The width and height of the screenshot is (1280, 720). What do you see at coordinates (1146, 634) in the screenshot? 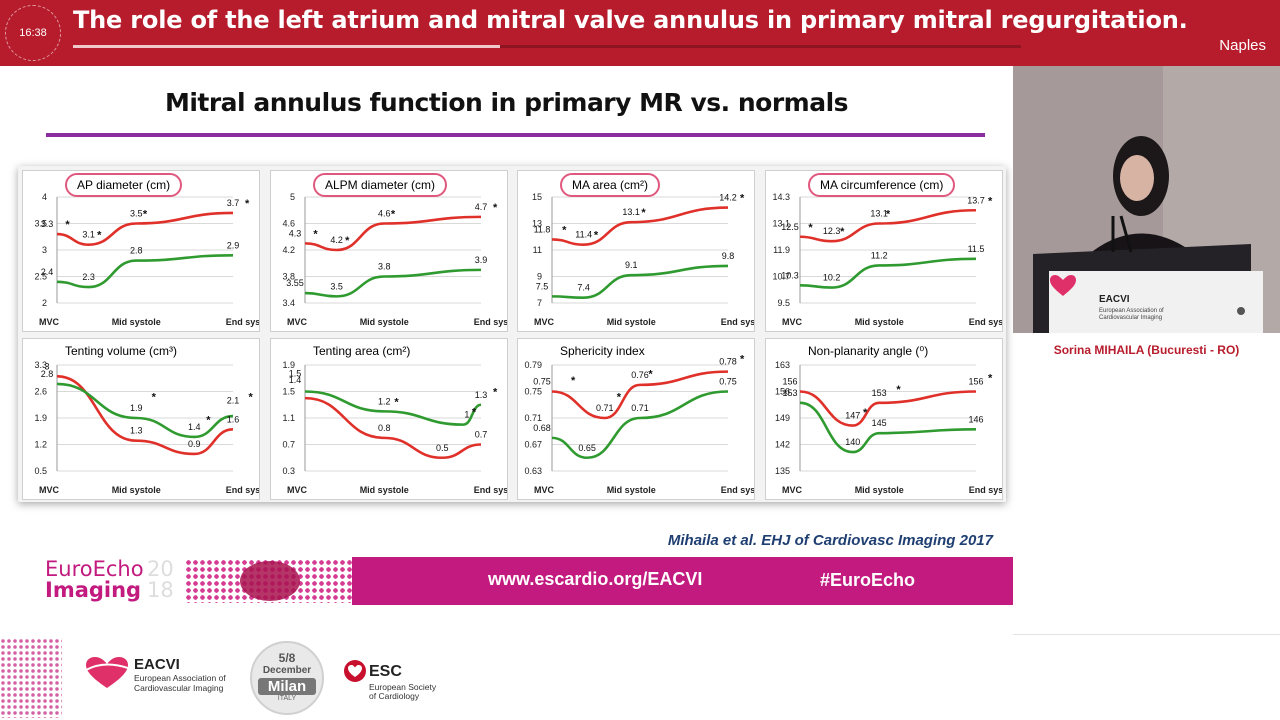
I see `speaker-panel-divider` at bounding box center [1146, 634].